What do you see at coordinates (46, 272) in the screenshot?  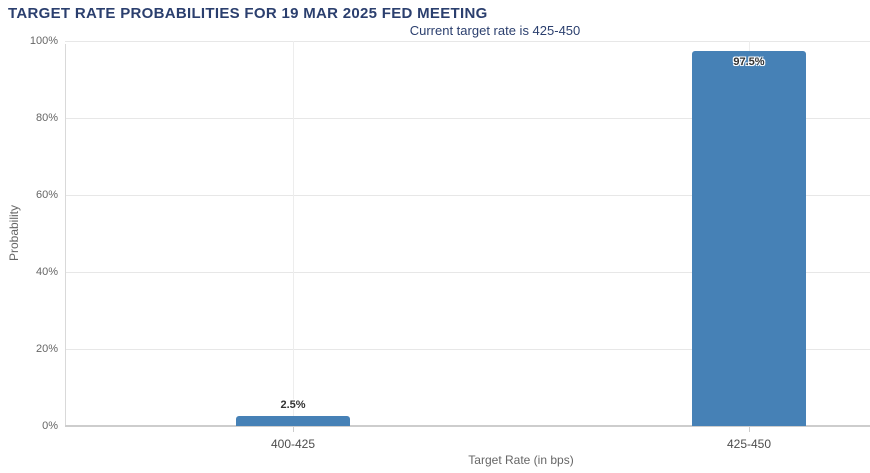 I see `y-tick-label: 40%` at bounding box center [46, 272].